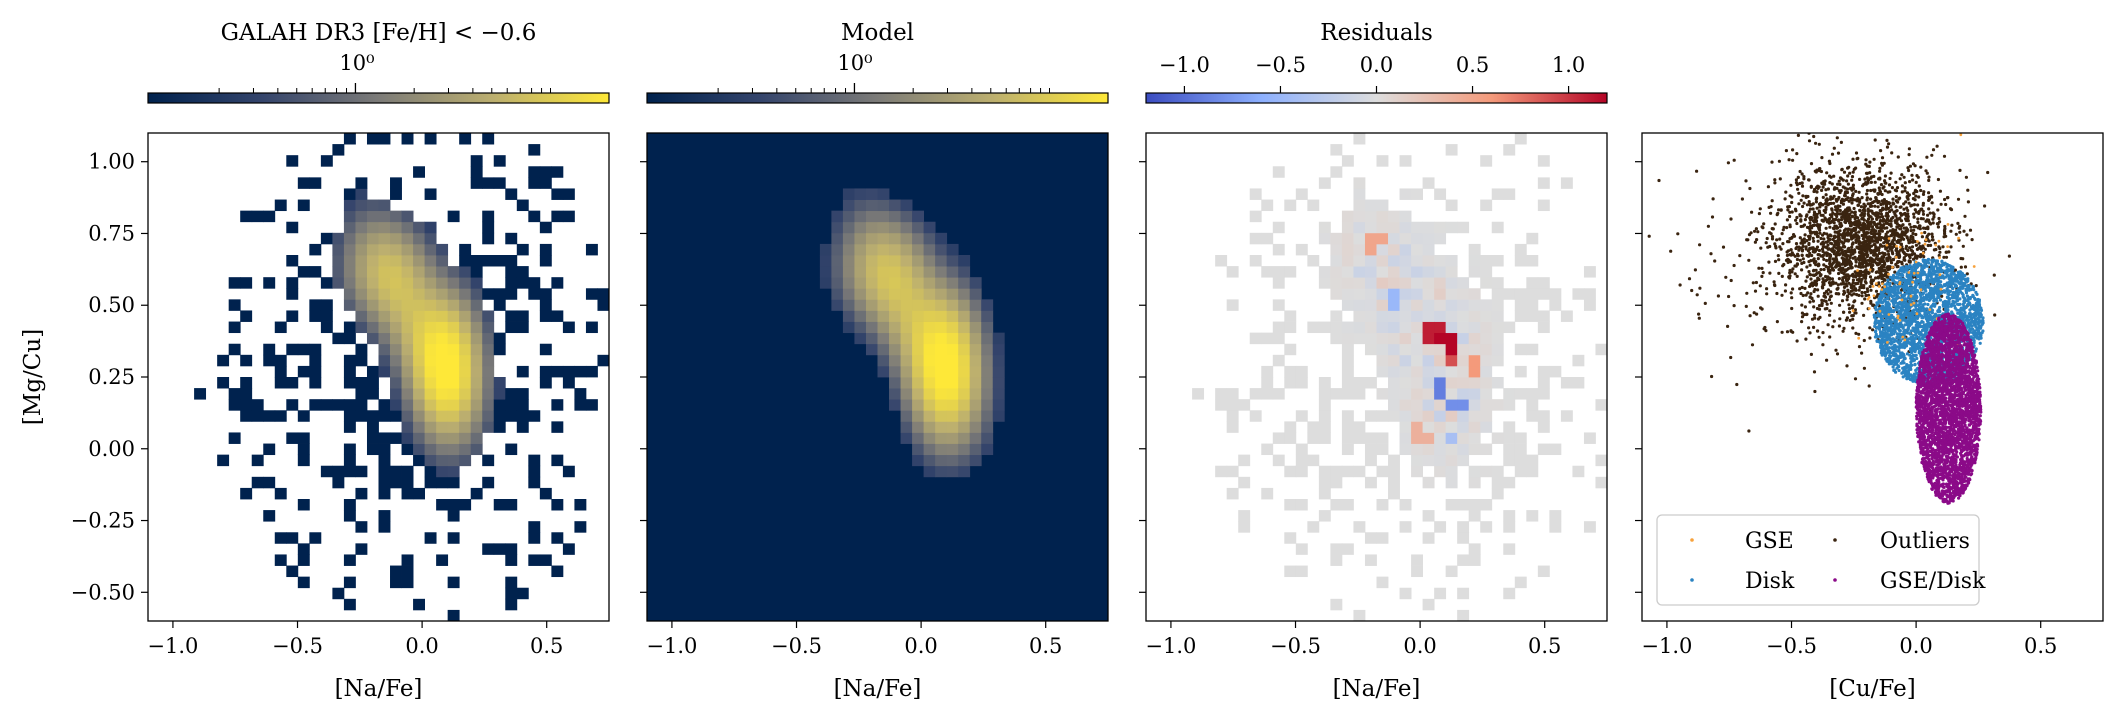 The image size is (2123, 723). I want to click on colorbar-tick-label: −1.0, so click(1184, 65).